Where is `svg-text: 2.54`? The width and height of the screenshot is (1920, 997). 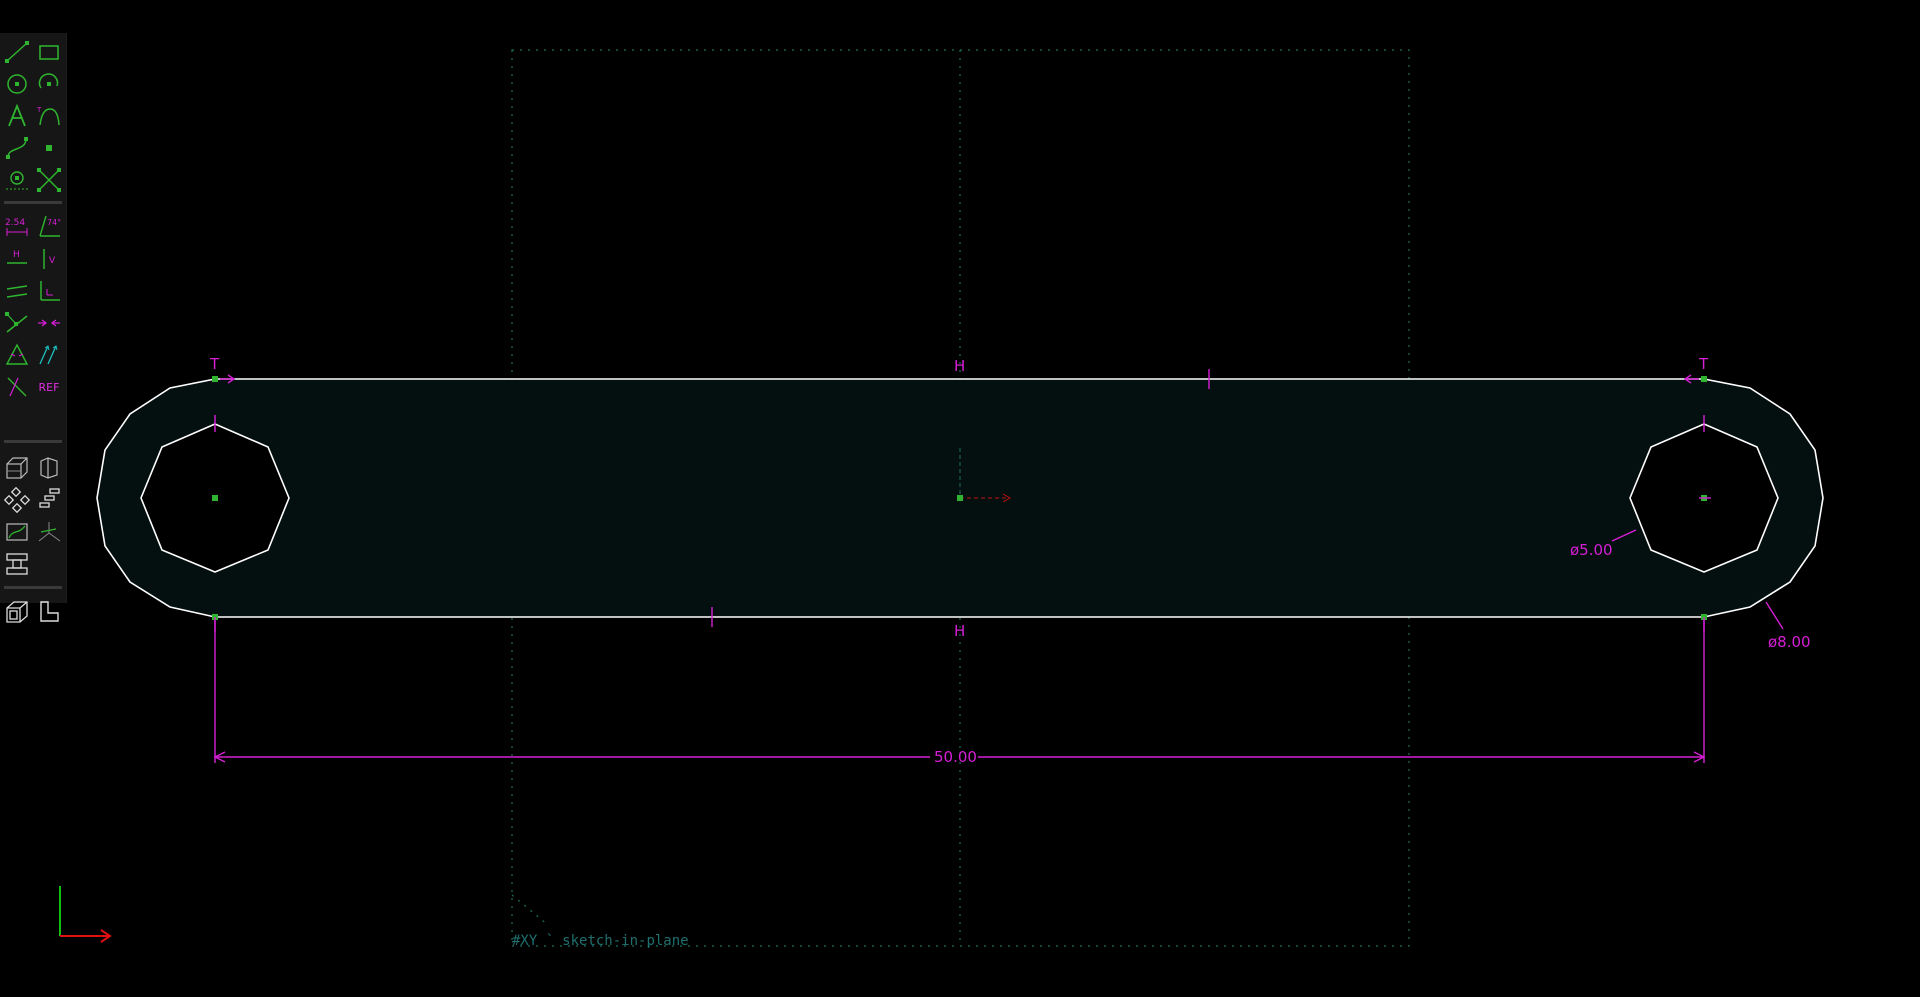 svg-text: 2.54 is located at coordinates (15, 223).